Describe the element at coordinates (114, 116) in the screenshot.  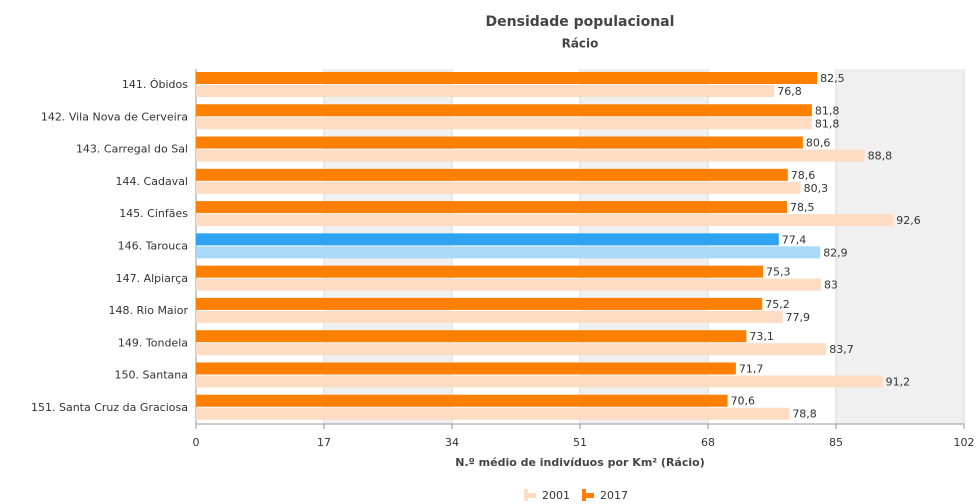
I see `y-tick-label: 142. Vila Nova de Cerveira` at that location.